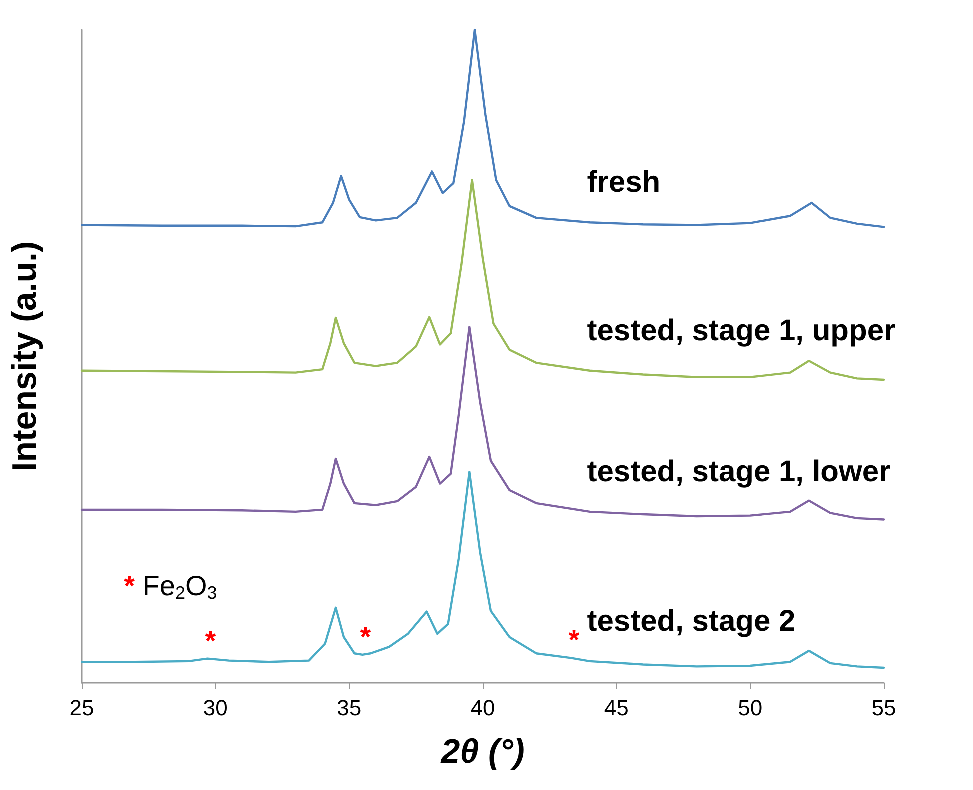 Image resolution: width=973 pixels, height=790 pixels. I want to click on x-tick-label: 30, so click(215, 708).